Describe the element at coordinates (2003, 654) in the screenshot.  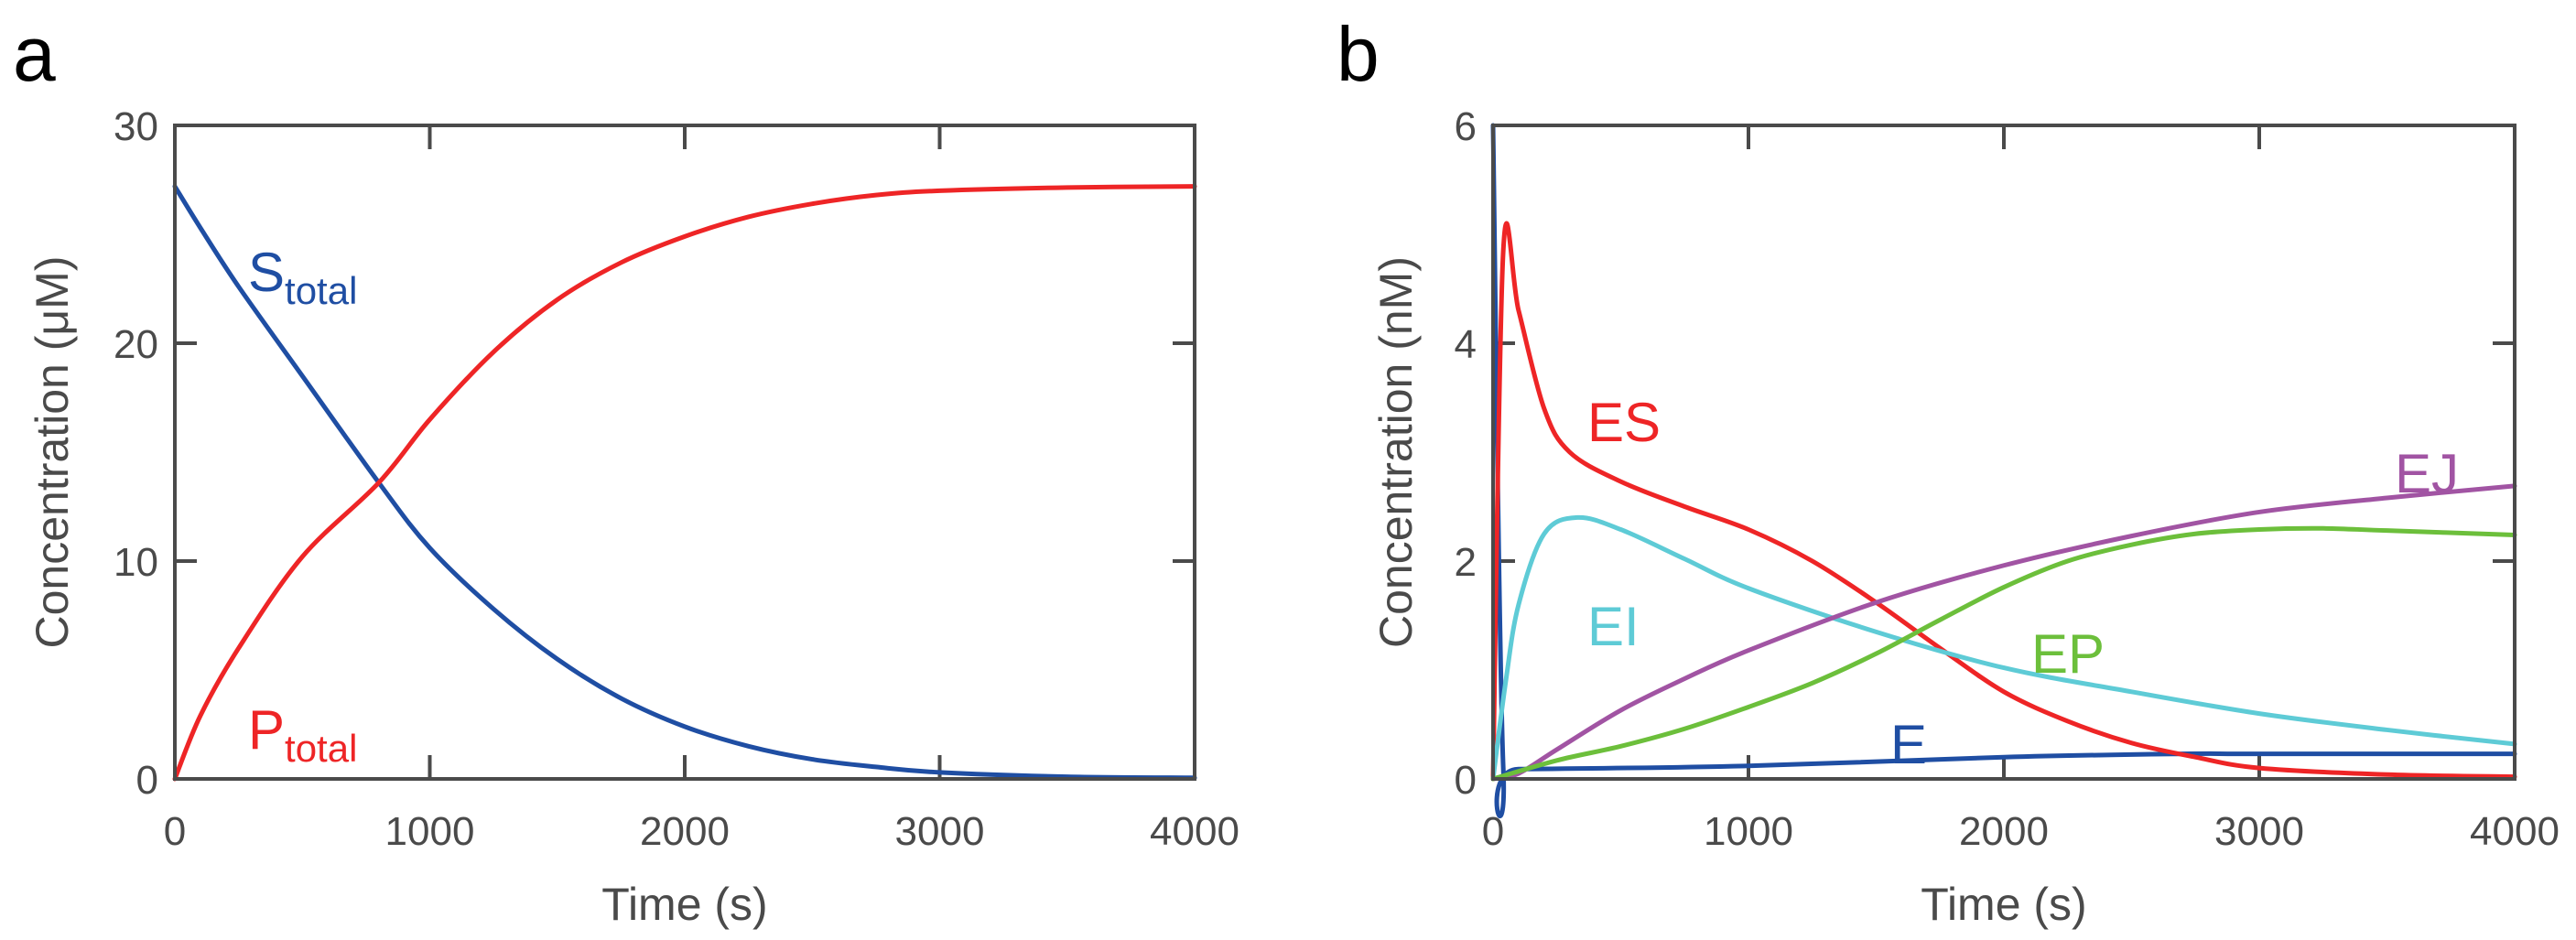
I see `series-line-ep` at that location.